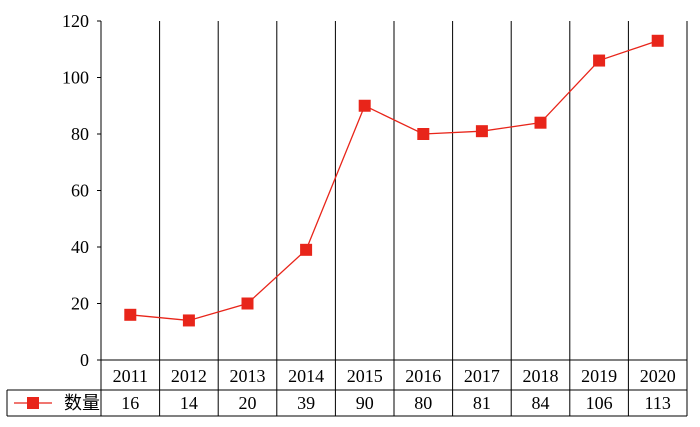  What do you see at coordinates (658, 376) in the screenshot?
I see `x-tick-label: 2020` at bounding box center [658, 376].